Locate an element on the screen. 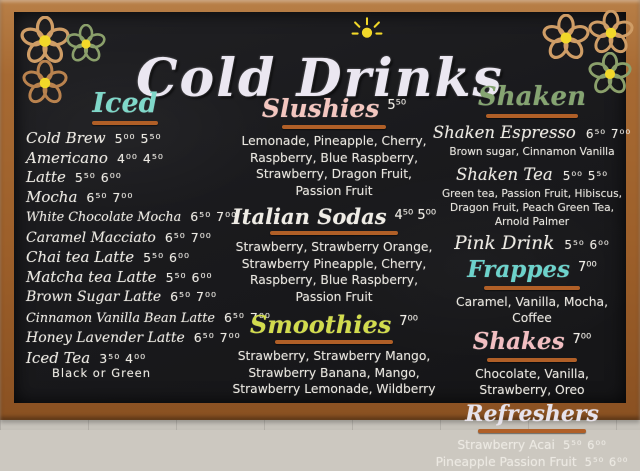 The width and height of the screenshot is (640, 471). menu-item: Iced Tea 3⁵⁰ 4⁰⁰ is located at coordinates (129, 359).